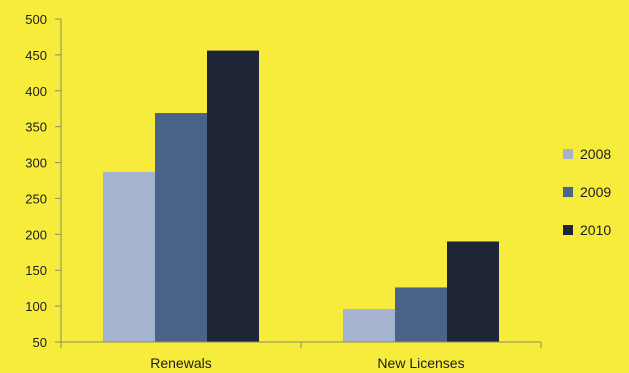  Describe the element at coordinates (421, 314) in the screenshot. I see `bar-2009-new-licenses` at that location.